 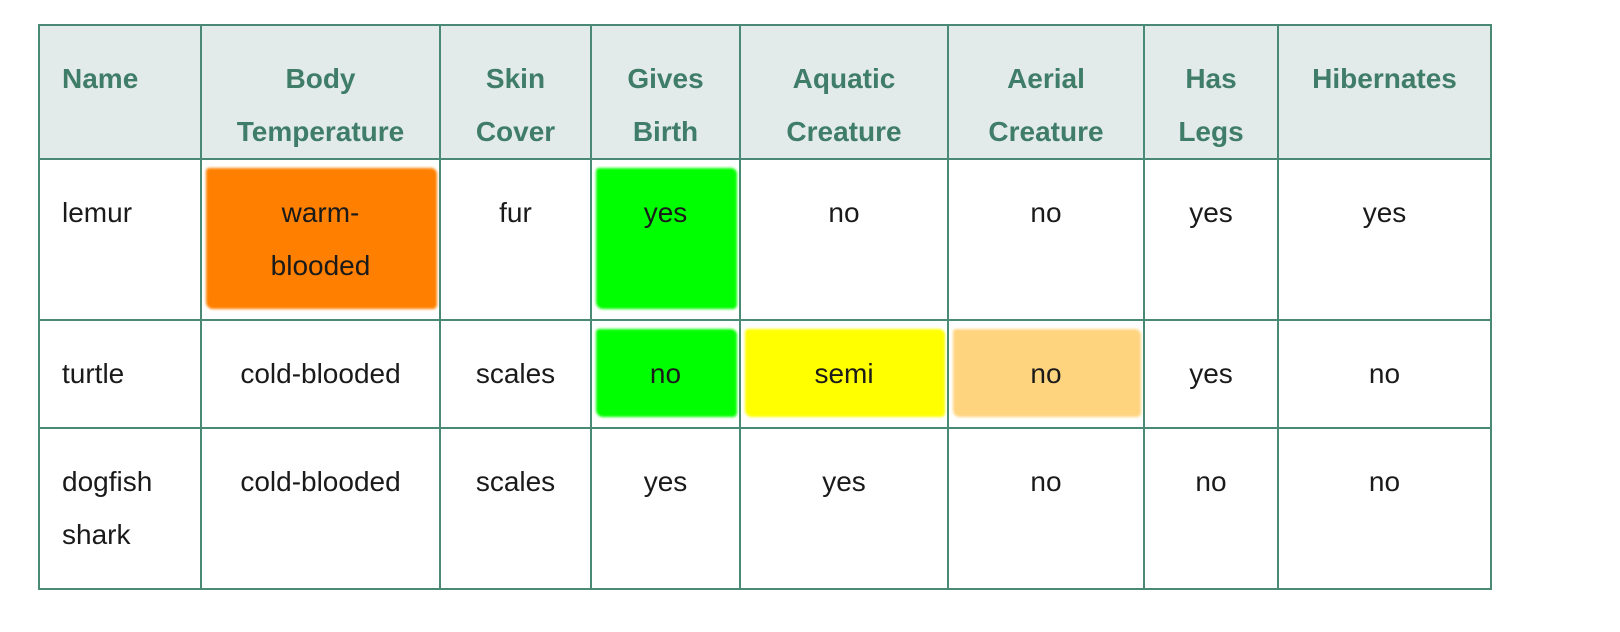 What do you see at coordinates (844, 131) in the screenshot?
I see `header-aquatic-creature-line2: Creature` at bounding box center [844, 131].